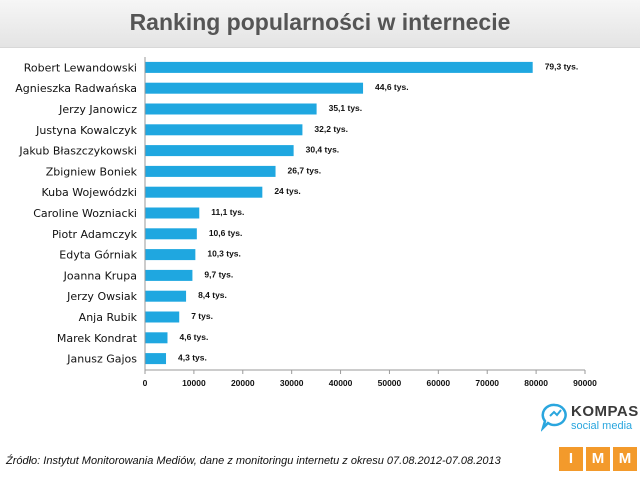 This screenshot has width=640, height=479. I want to click on value-label: 7 tys., so click(202, 316).